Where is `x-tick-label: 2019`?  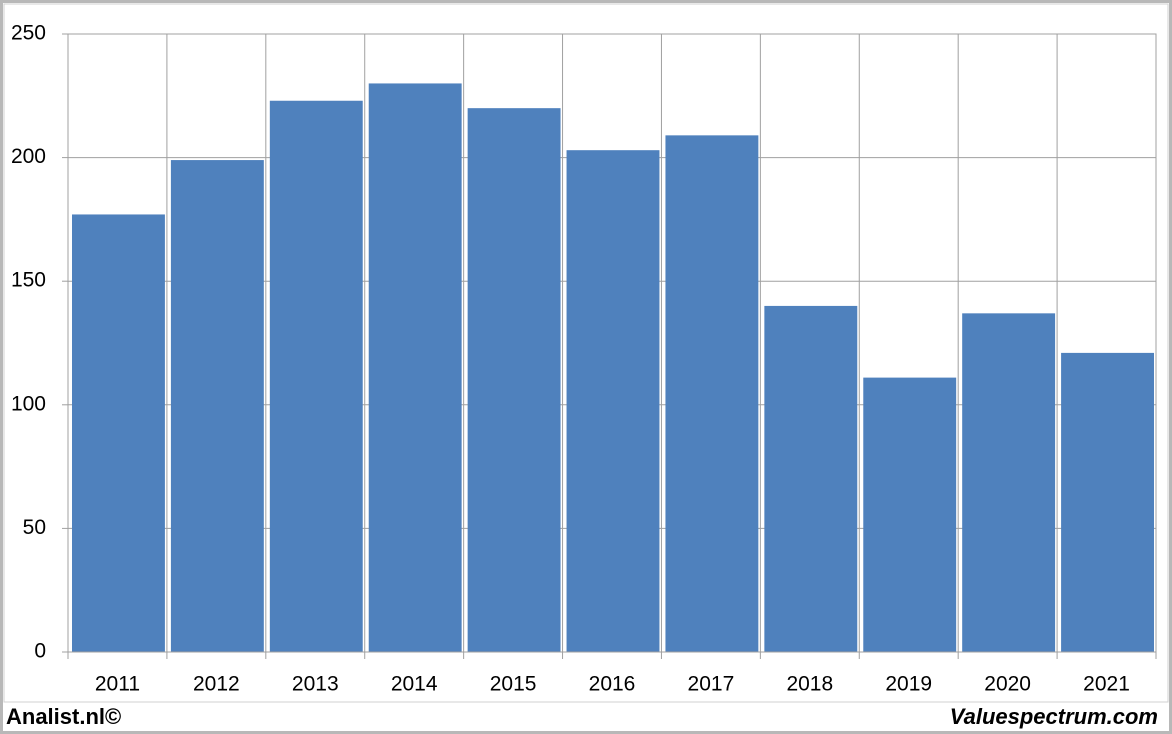 x-tick-label: 2019 is located at coordinates (908, 684).